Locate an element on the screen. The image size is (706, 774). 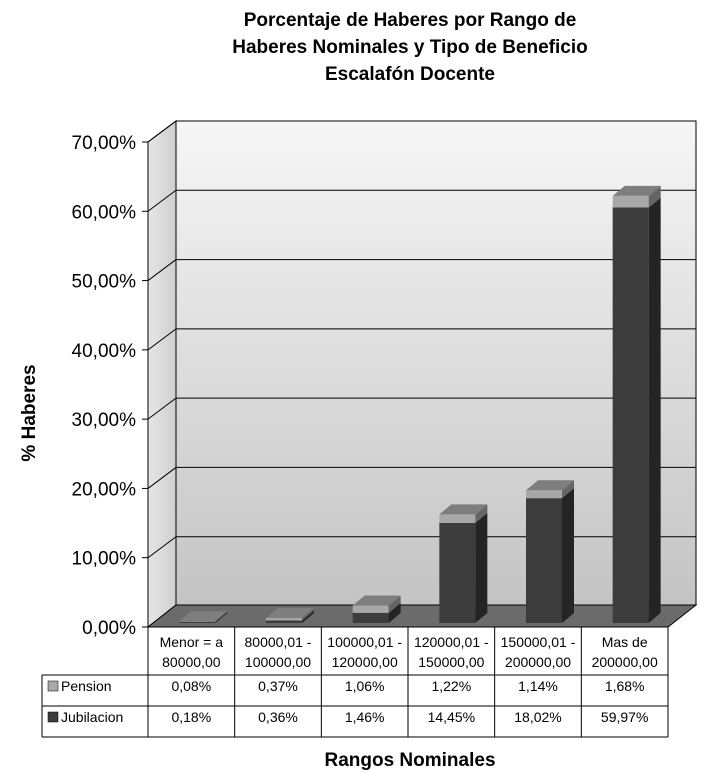
data-label: 18,02% is located at coordinates (537, 717).